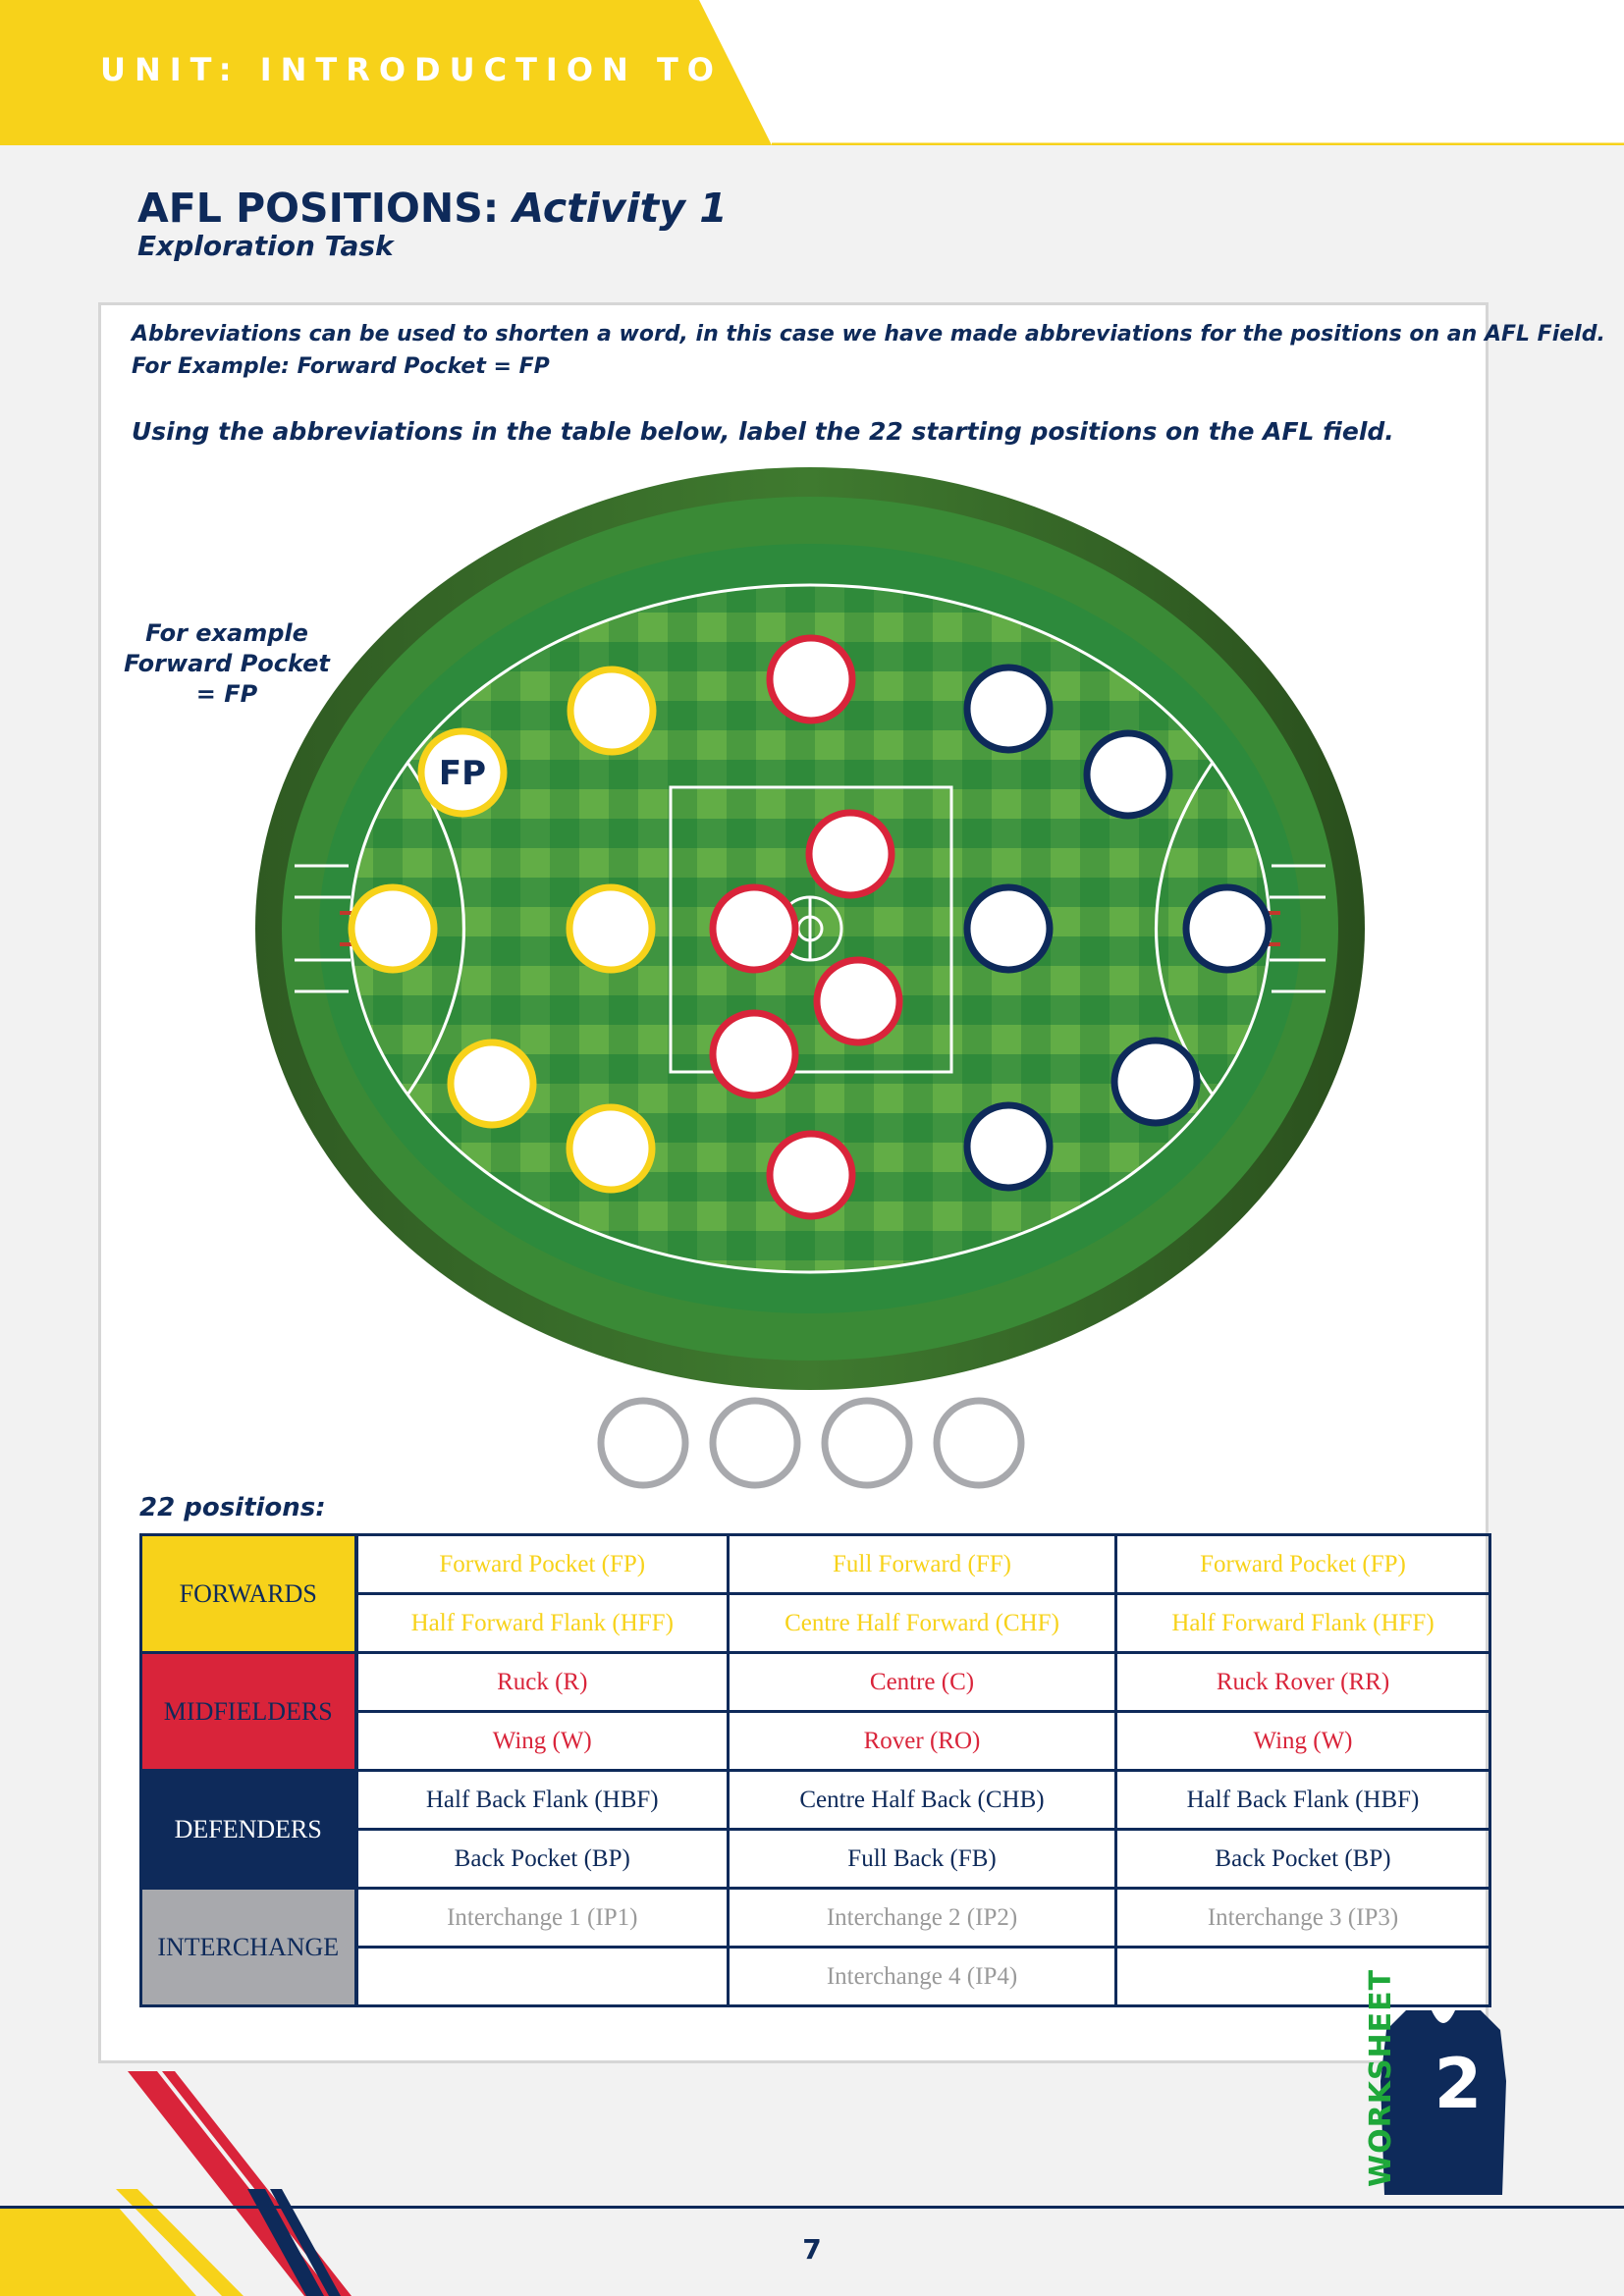 Image resolution: width=1624 pixels, height=2296 pixels. I want to click on example-label: For example Forward Pocket = FP, so click(227, 664).